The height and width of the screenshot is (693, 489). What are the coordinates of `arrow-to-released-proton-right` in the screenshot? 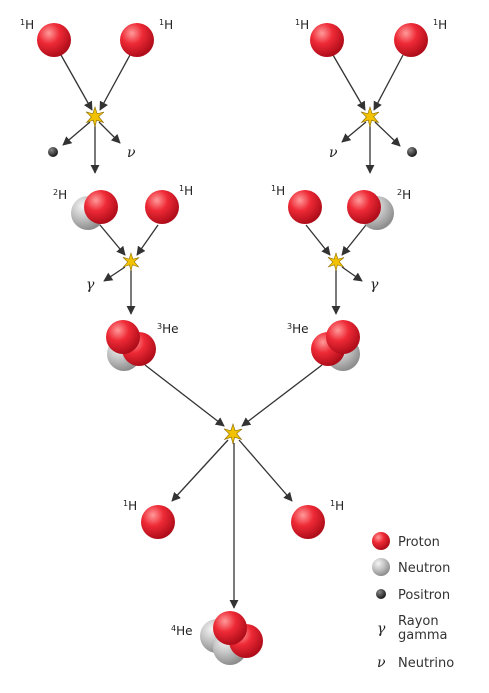 It's located at (265, 470).